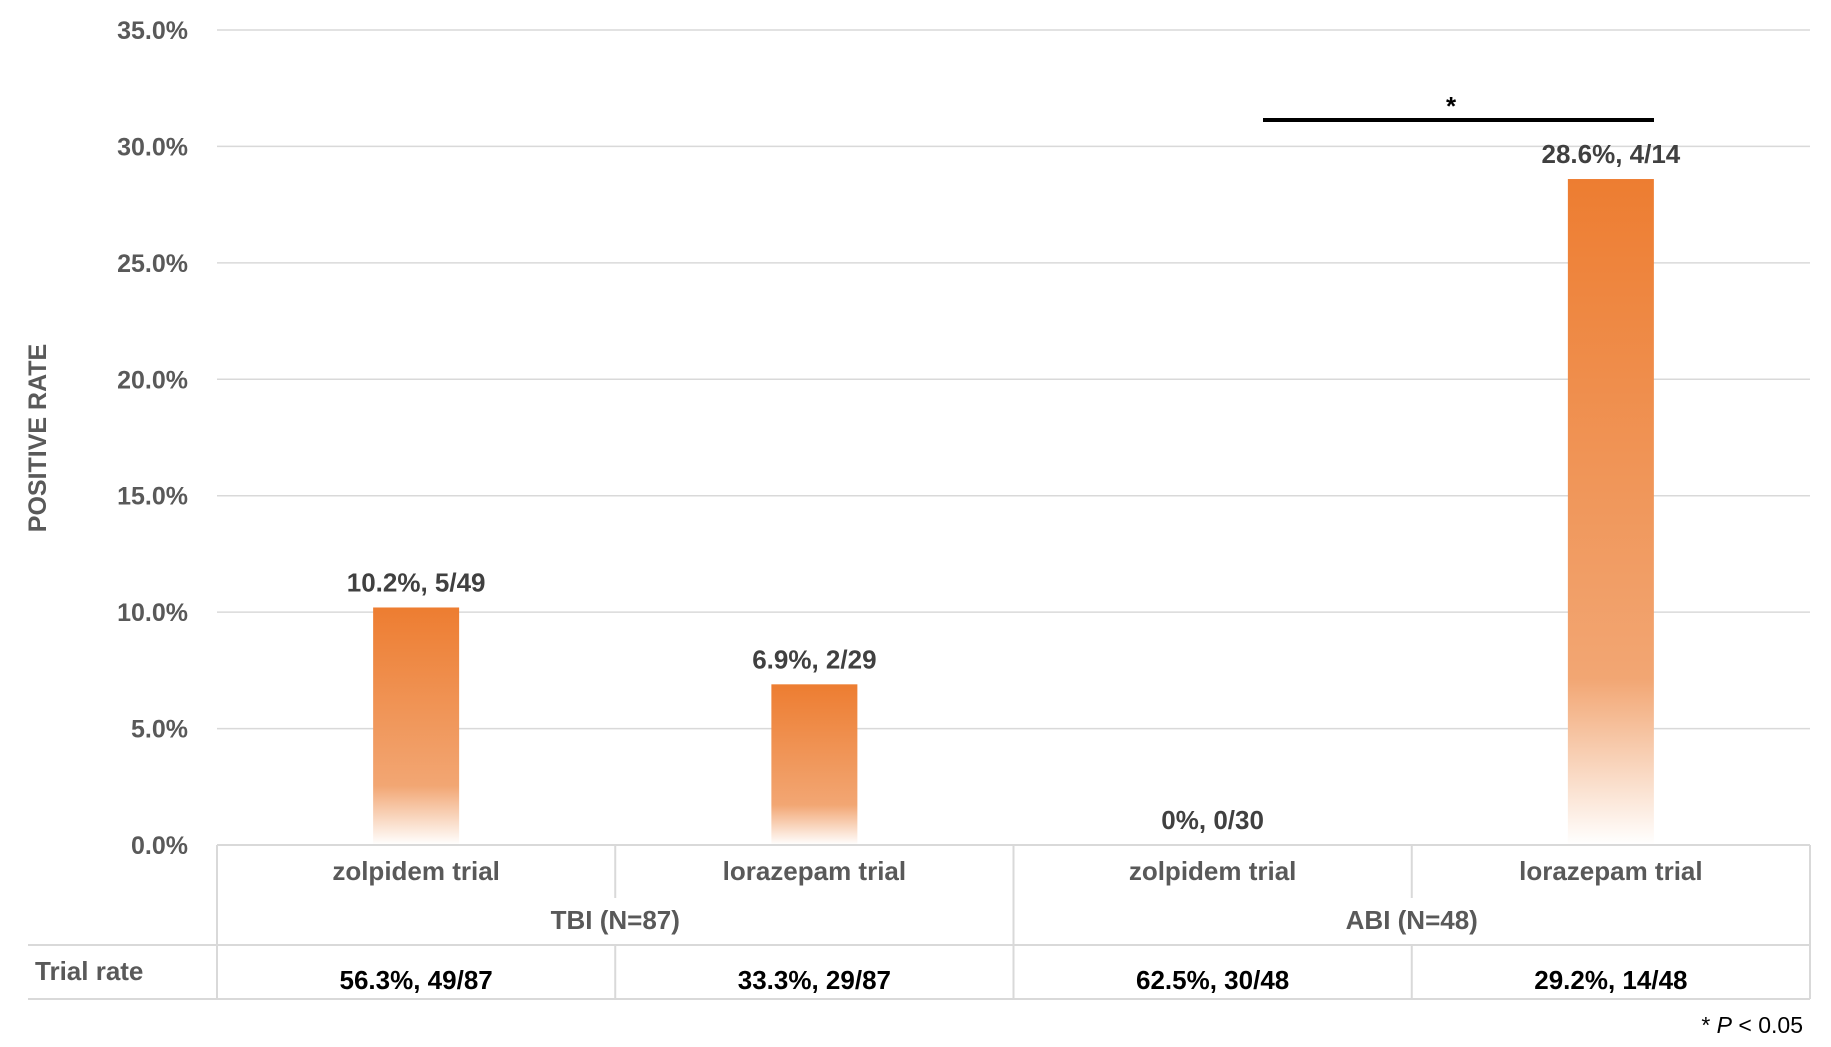 The height and width of the screenshot is (1047, 1831). I want to click on table-row-label: Trial rate, so click(89, 971).